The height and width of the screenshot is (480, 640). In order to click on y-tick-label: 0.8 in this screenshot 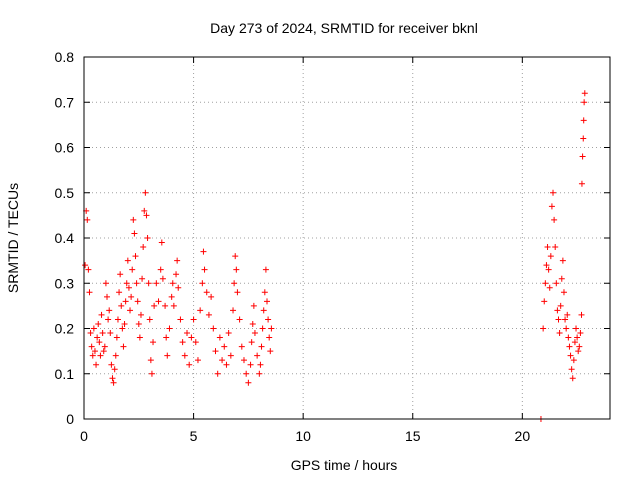, I will do `click(65, 57)`.